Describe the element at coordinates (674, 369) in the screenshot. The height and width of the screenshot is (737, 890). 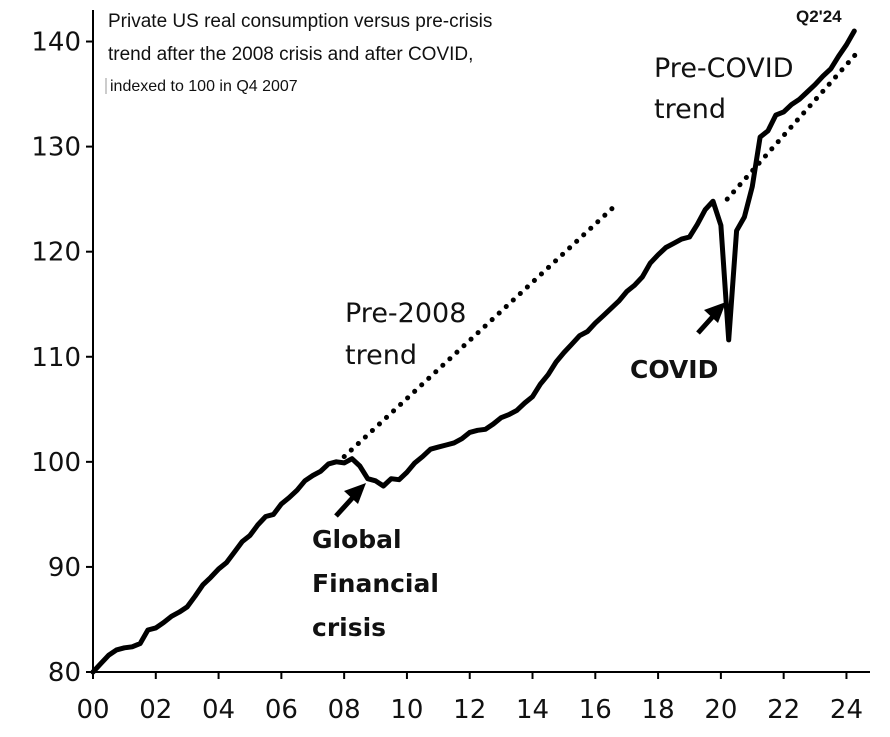
I see `covid-label: COVID` at that location.